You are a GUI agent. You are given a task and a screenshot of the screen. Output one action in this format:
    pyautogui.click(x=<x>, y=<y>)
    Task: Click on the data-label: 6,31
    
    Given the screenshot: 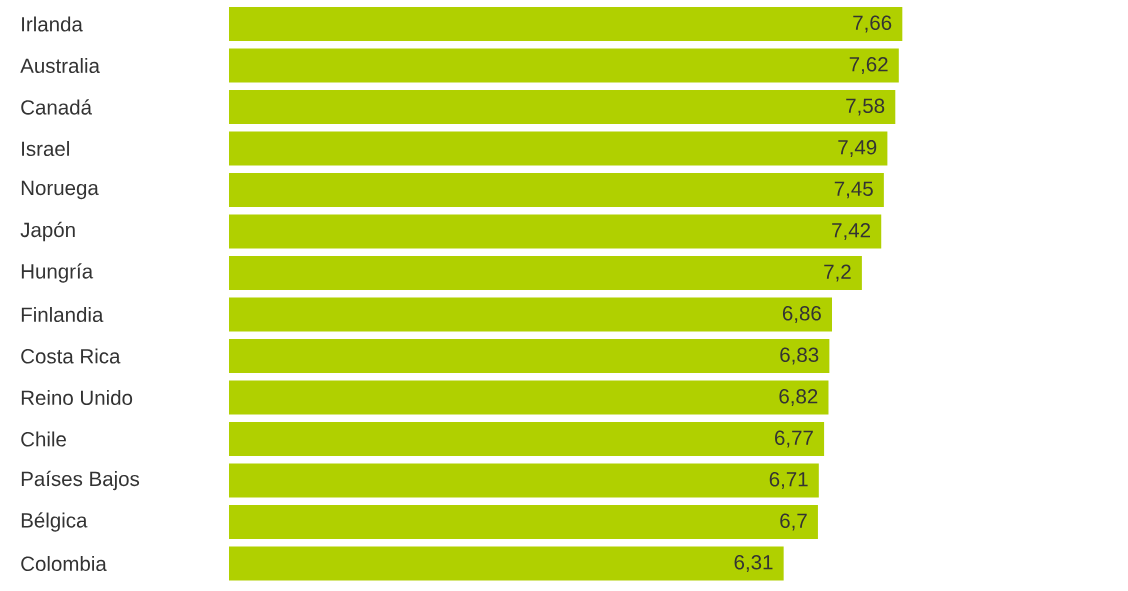 What is the action you would take?
    pyautogui.click(x=753, y=563)
    